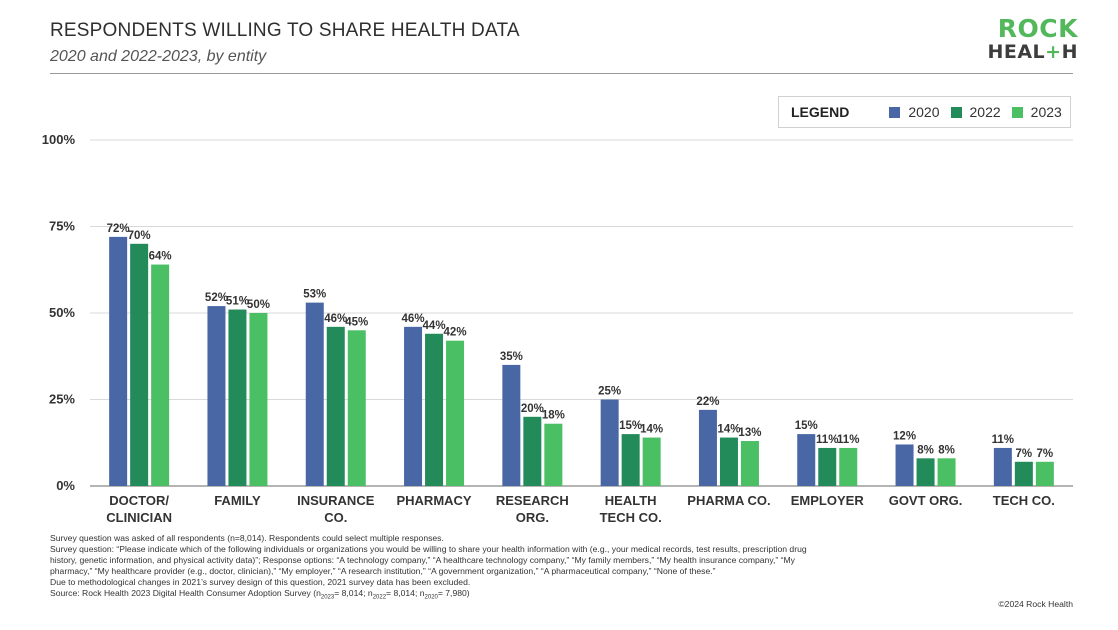 Image resolution: width=1118 pixels, height=630 pixels. Describe the element at coordinates (158, 56) in the screenshot. I see `chart-subtitle: 2020 and 2022-2023, by entity` at that location.